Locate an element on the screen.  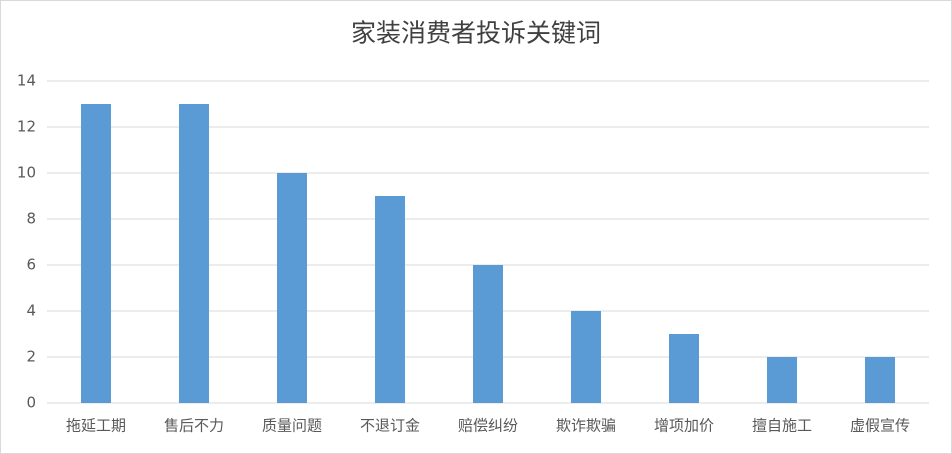
y-tick-label: 0 is located at coordinates (31, 403).